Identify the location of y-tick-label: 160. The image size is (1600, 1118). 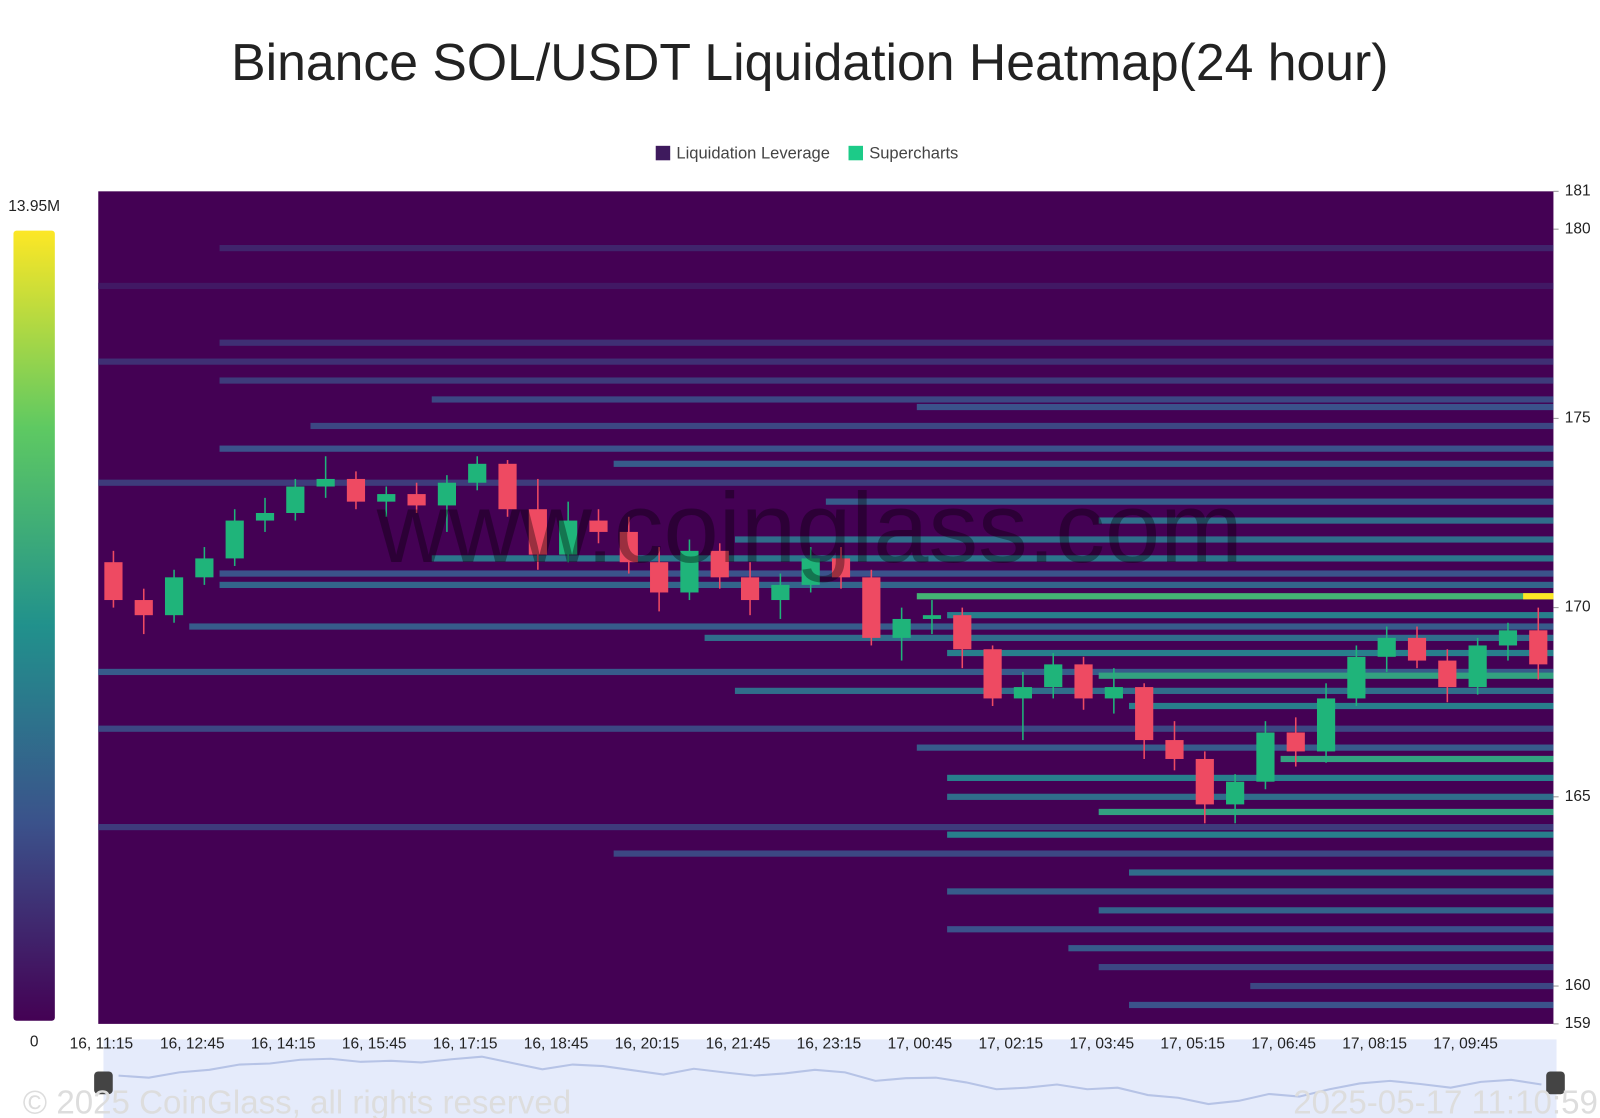
(1578, 985).